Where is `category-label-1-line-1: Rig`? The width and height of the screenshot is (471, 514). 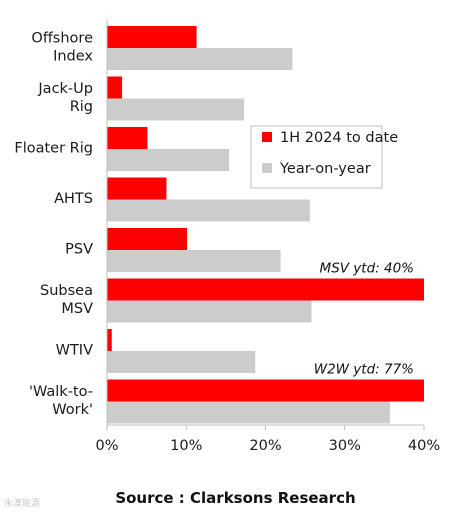
category-label-1-line-1: Rig is located at coordinates (81, 107).